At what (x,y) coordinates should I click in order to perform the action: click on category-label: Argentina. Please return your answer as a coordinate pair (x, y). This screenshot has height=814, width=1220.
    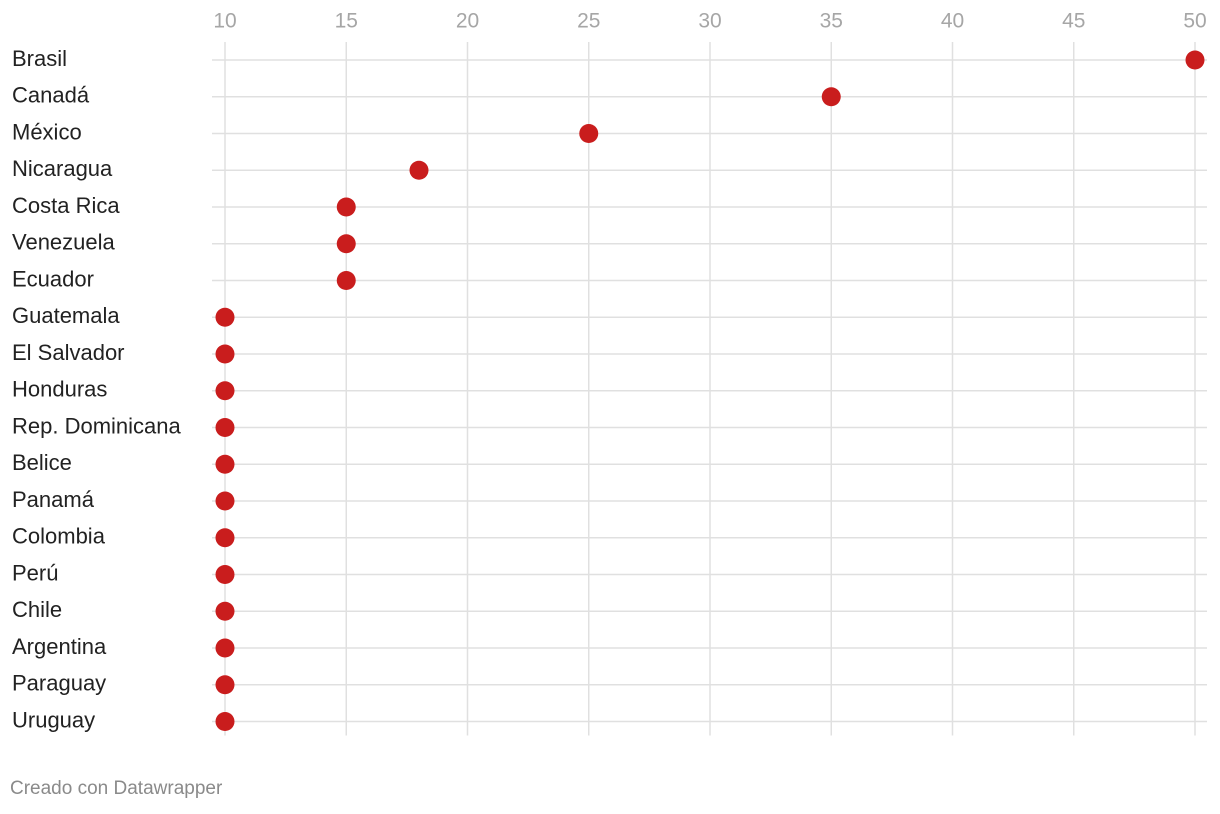
    Looking at the image, I should click on (59, 646).